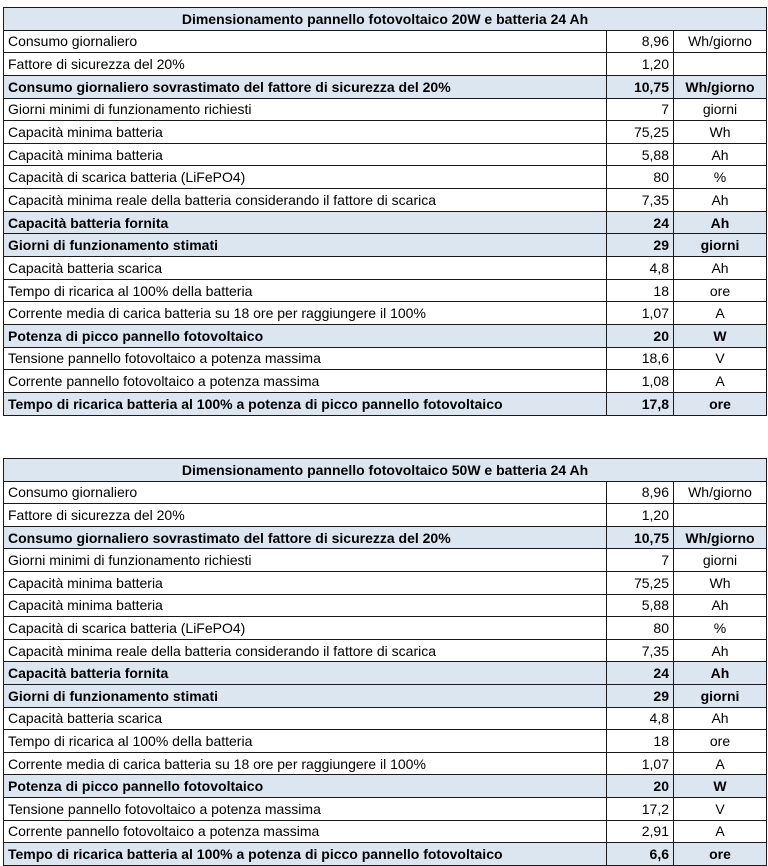 This screenshot has width=768, height=866. Describe the element at coordinates (640, 381) in the screenshot. I see `row-value: 1,08` at that location.